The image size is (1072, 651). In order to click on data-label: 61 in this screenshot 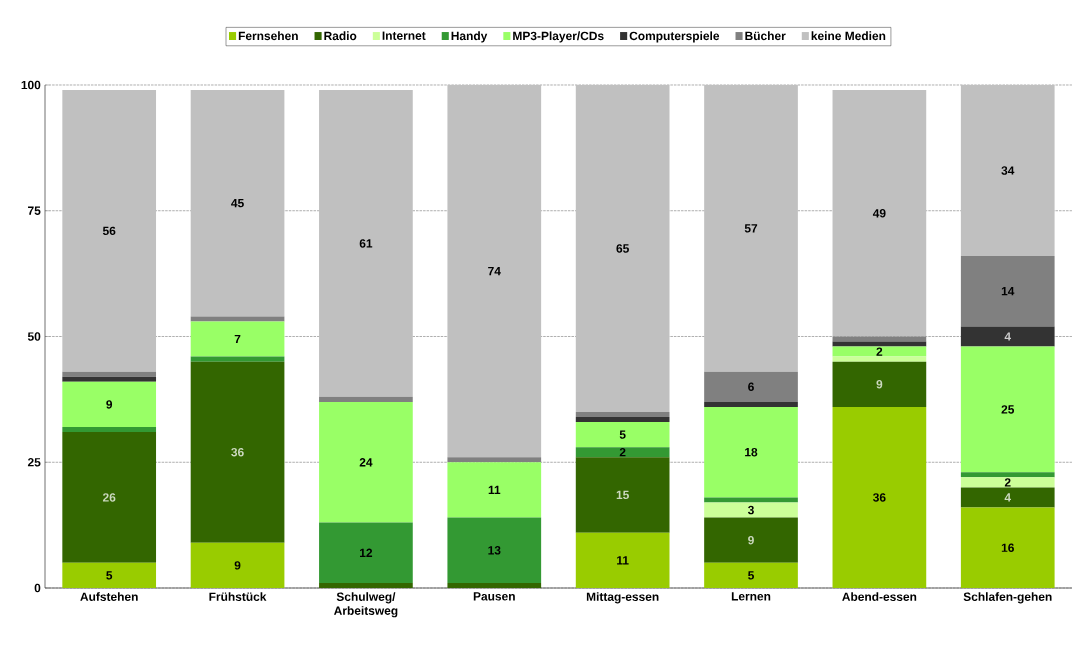, I will do `click(366, 243)`.